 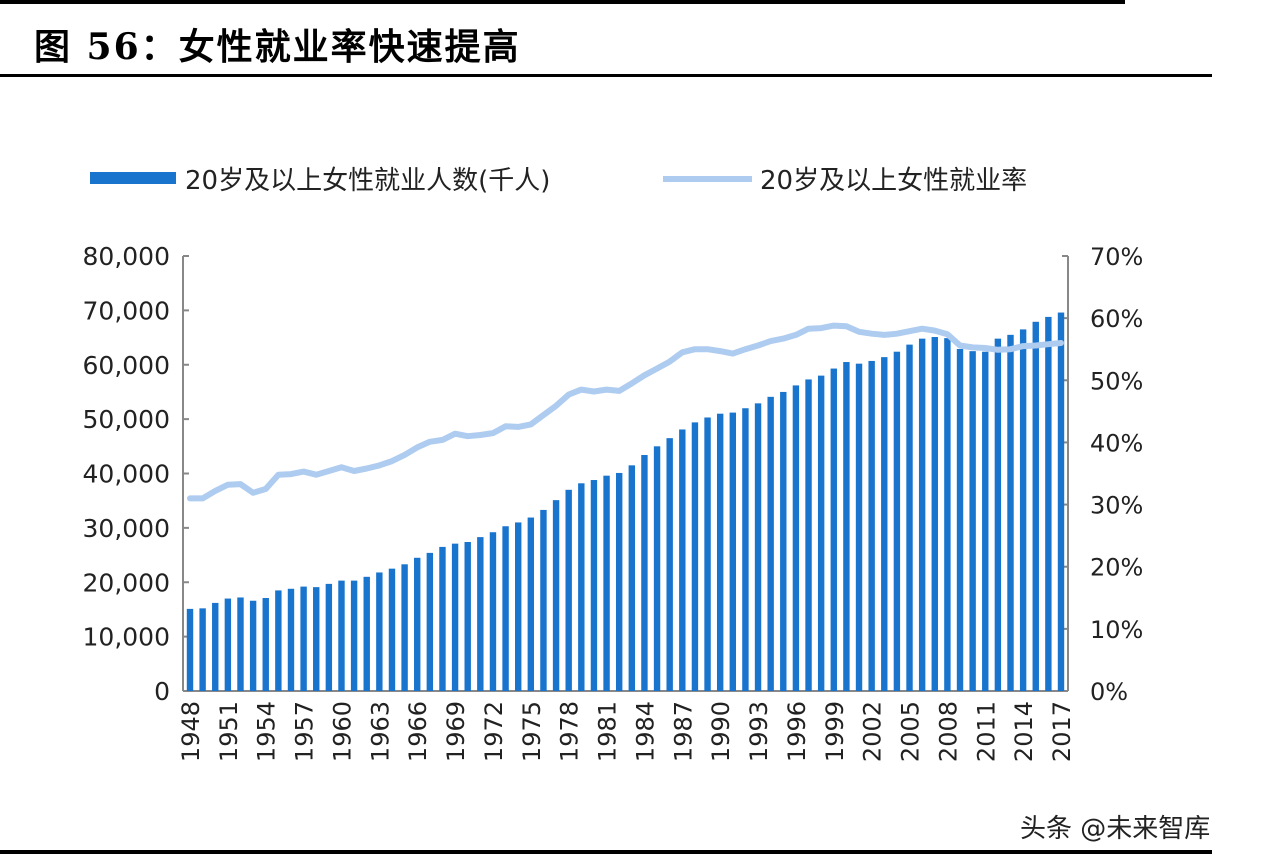 I want to click on bar-1983, so click(x=632, y=578).